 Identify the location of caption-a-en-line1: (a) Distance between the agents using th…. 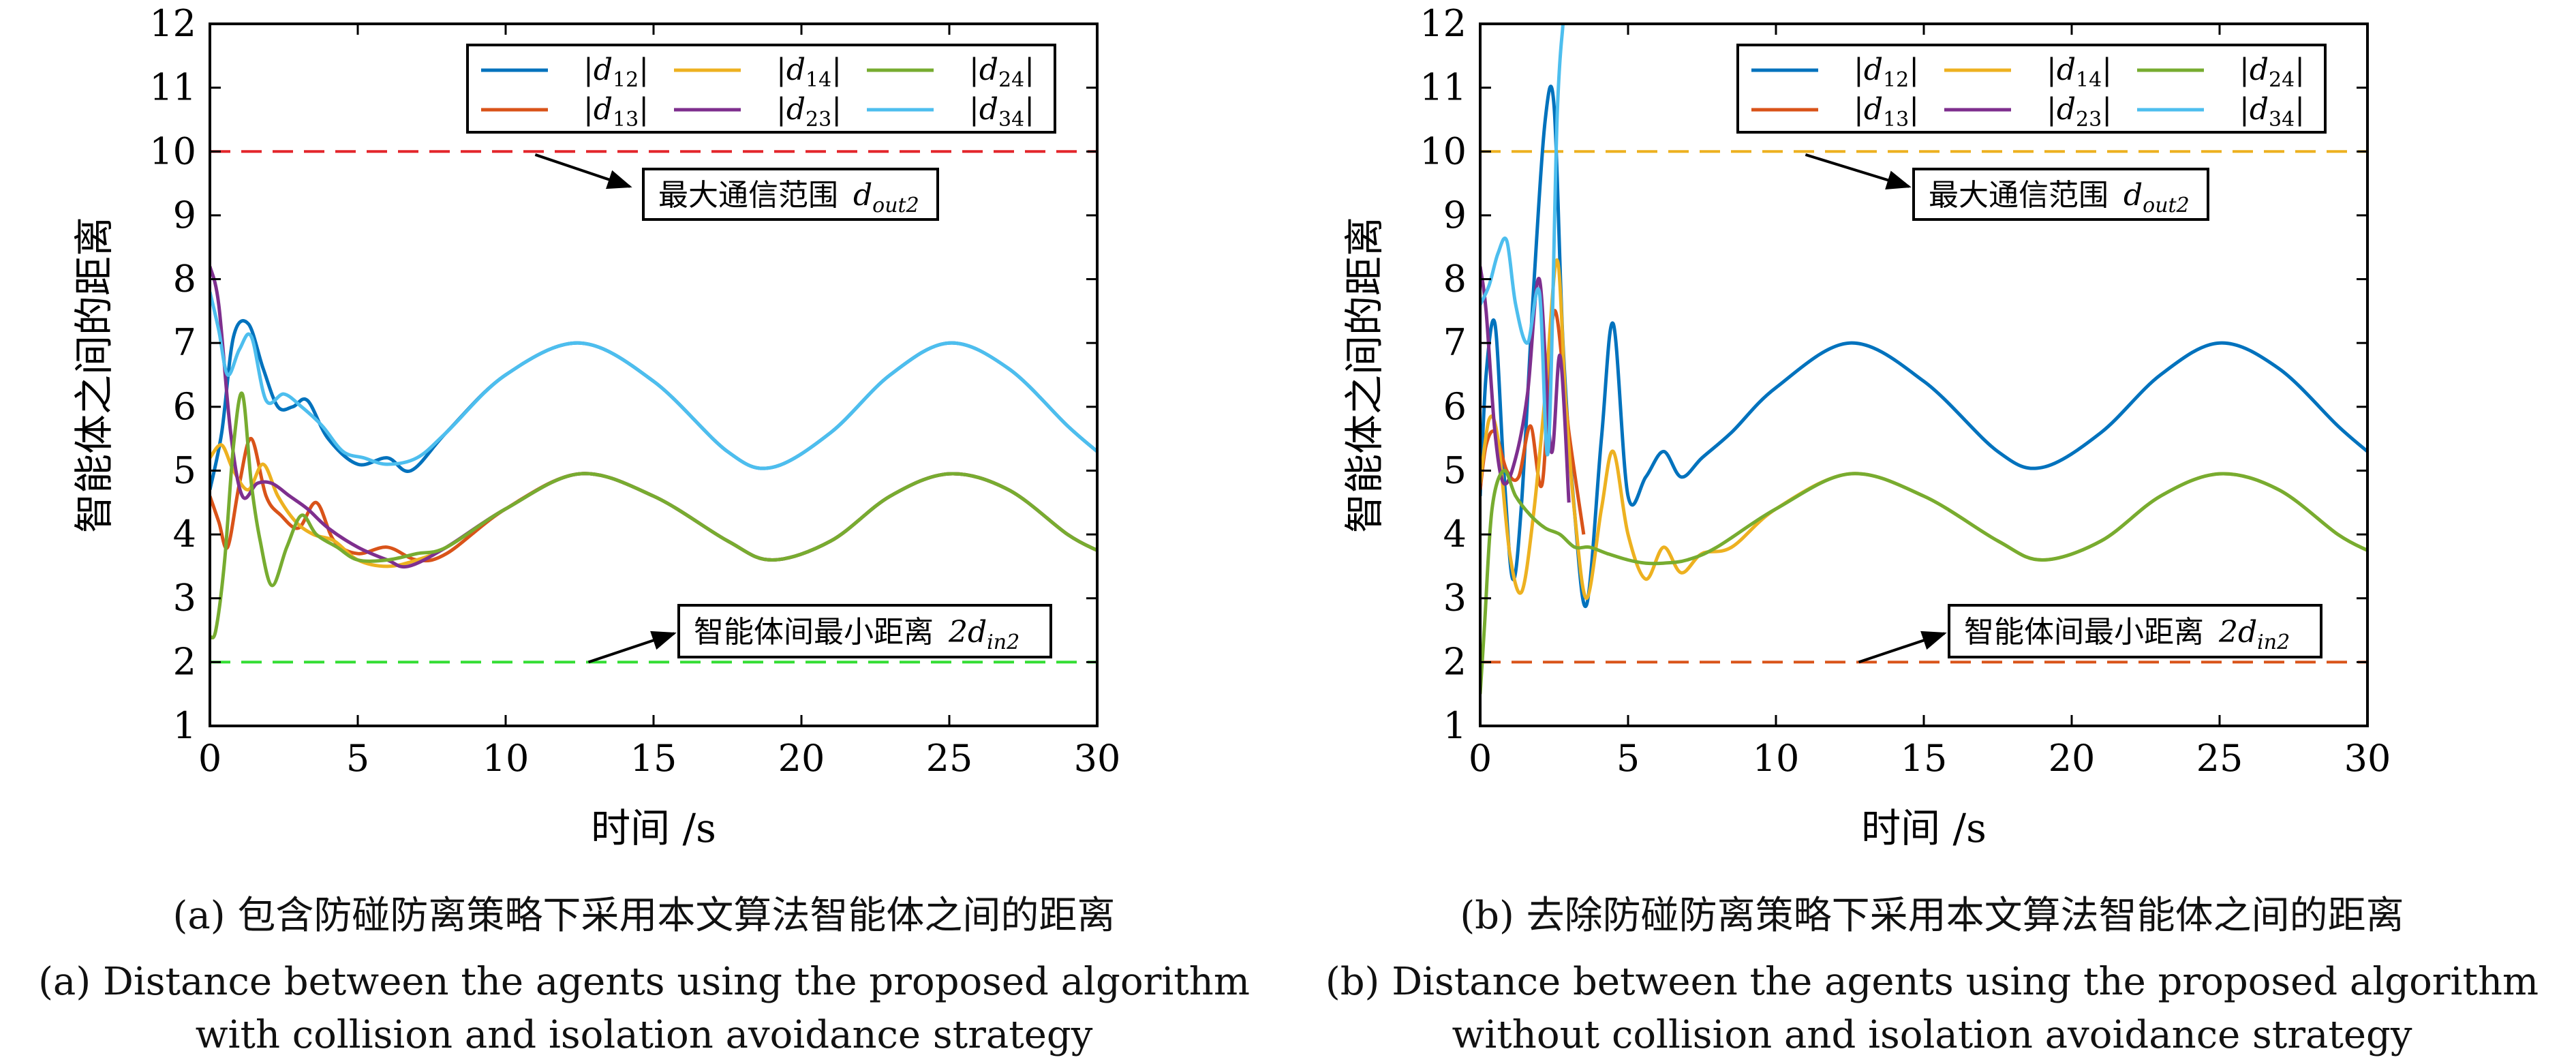
(644, 982).